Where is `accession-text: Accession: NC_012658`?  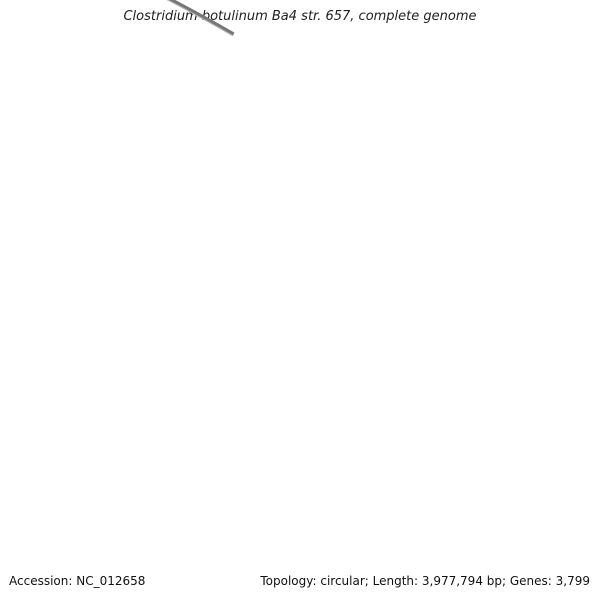 accession-text: Accession: NC_012658 is located at coordinates (77, 581).